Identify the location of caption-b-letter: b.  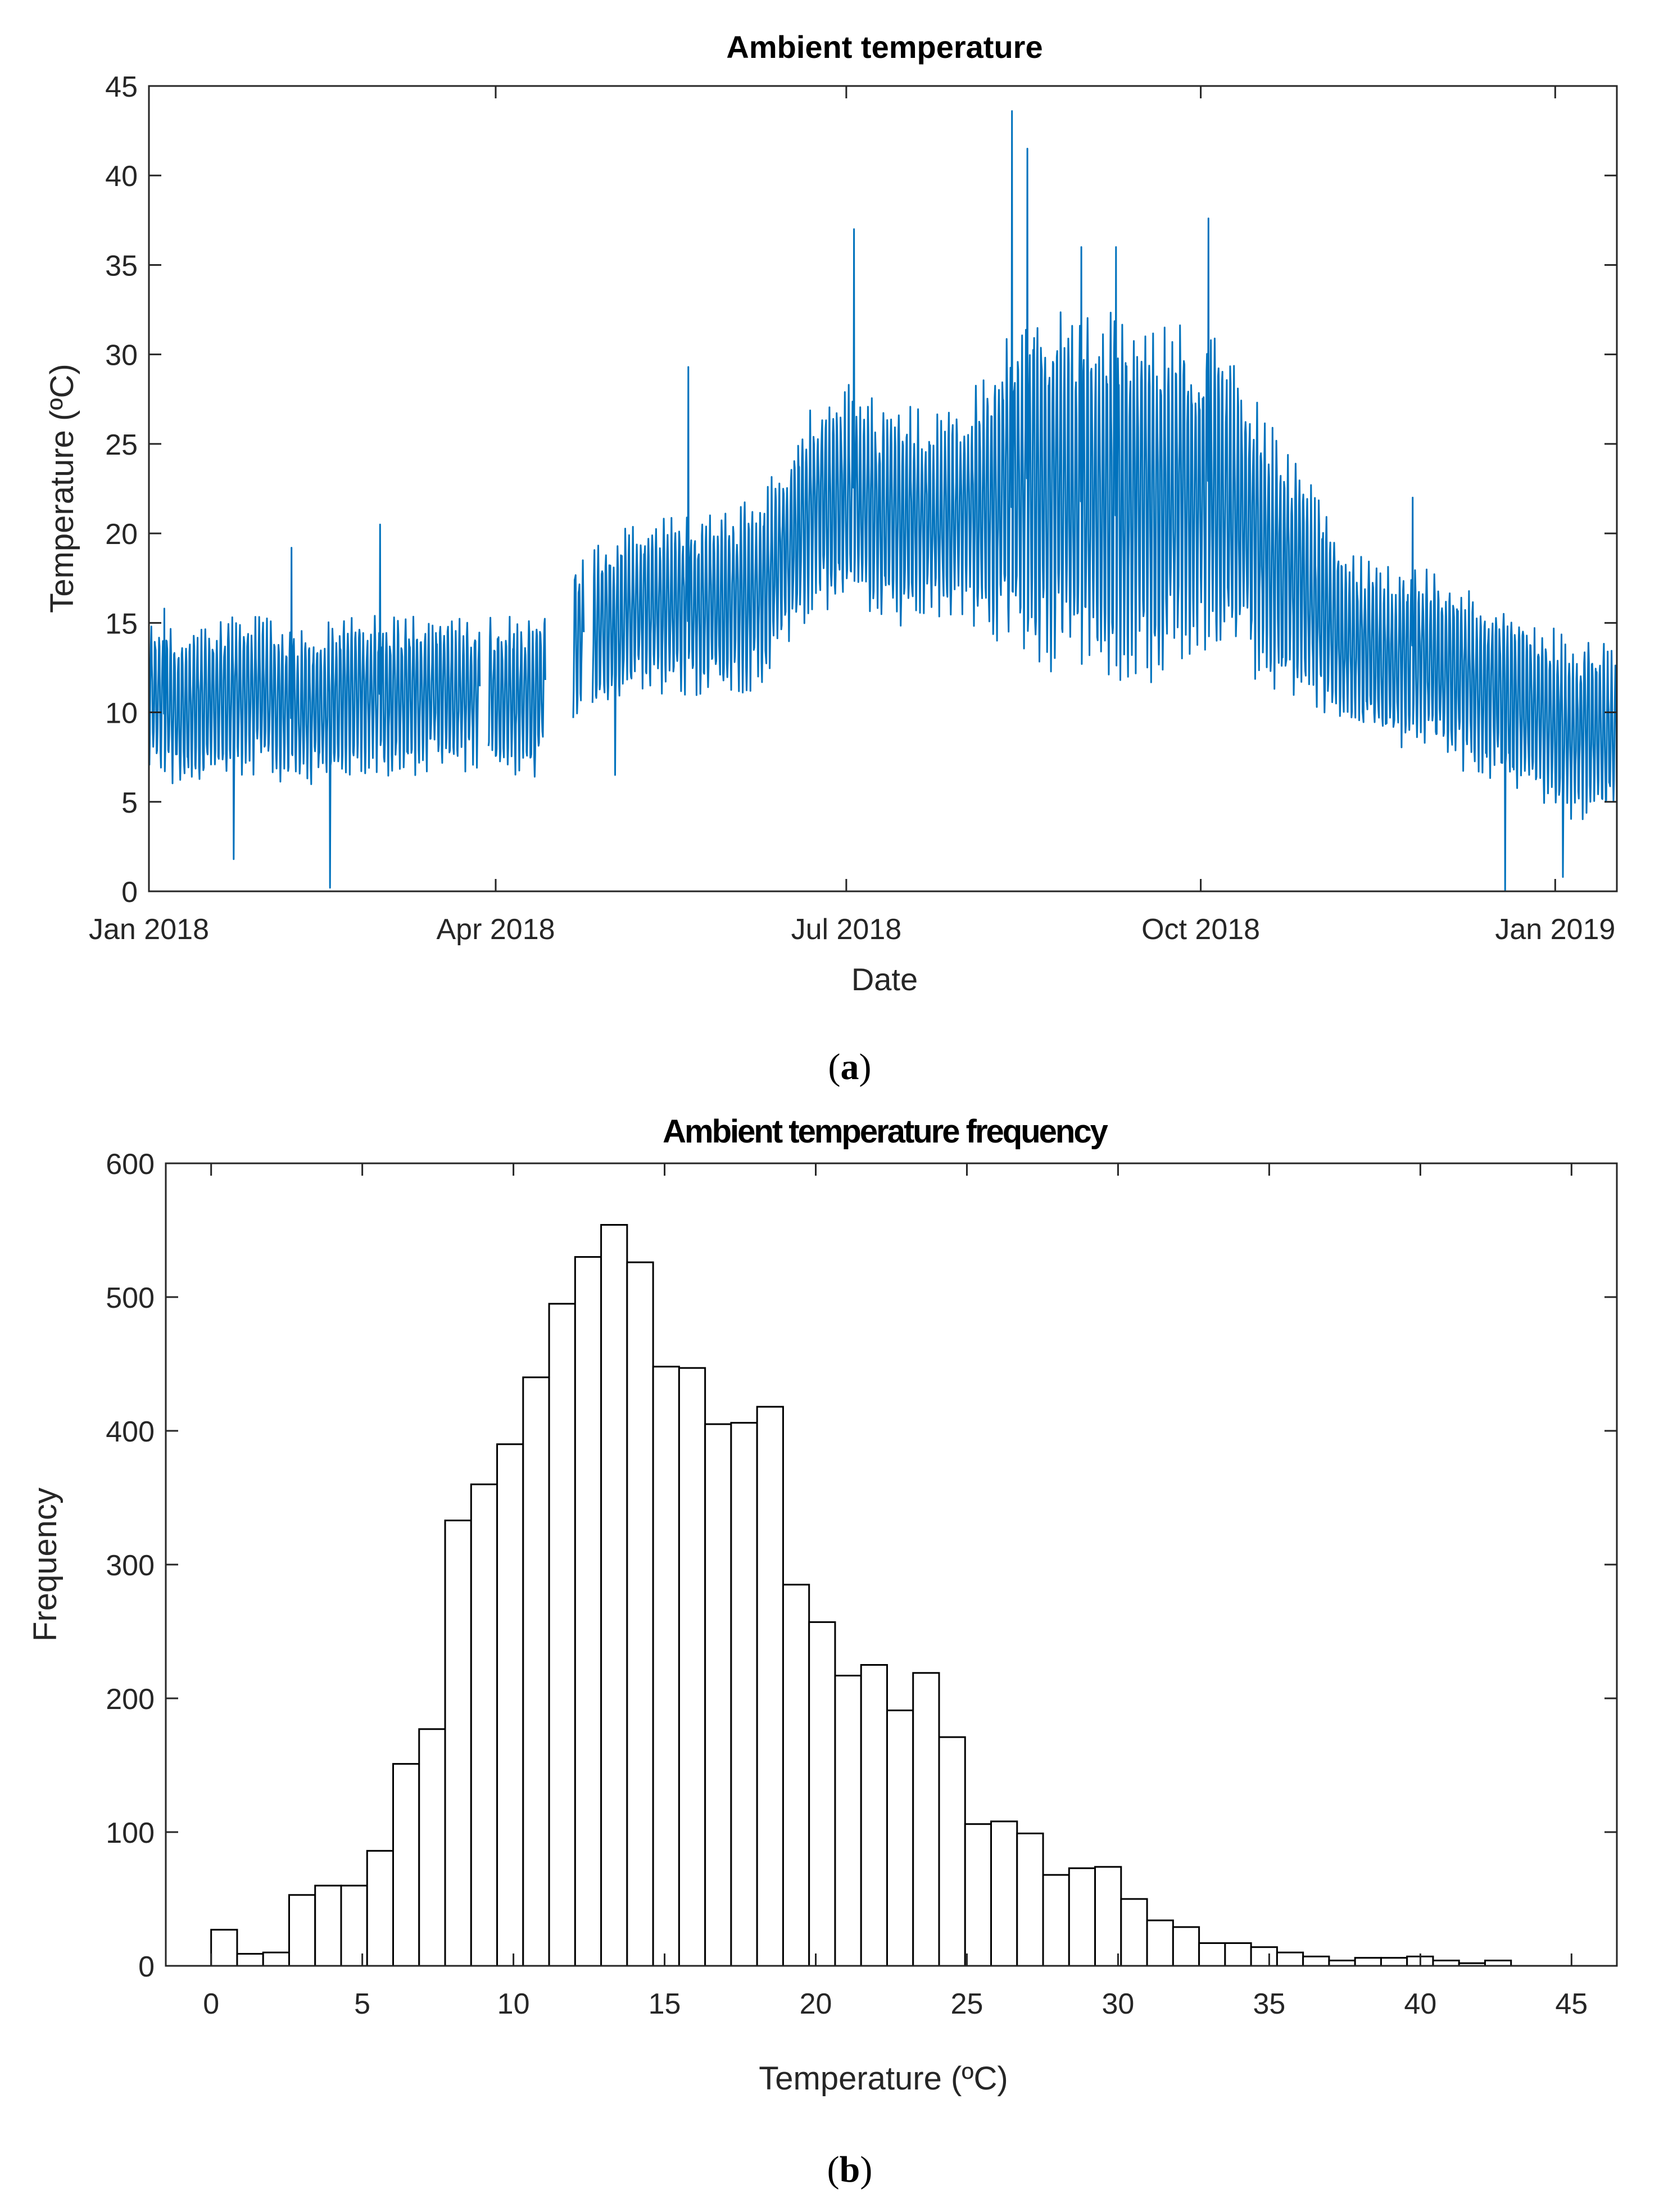
(850, 2169).